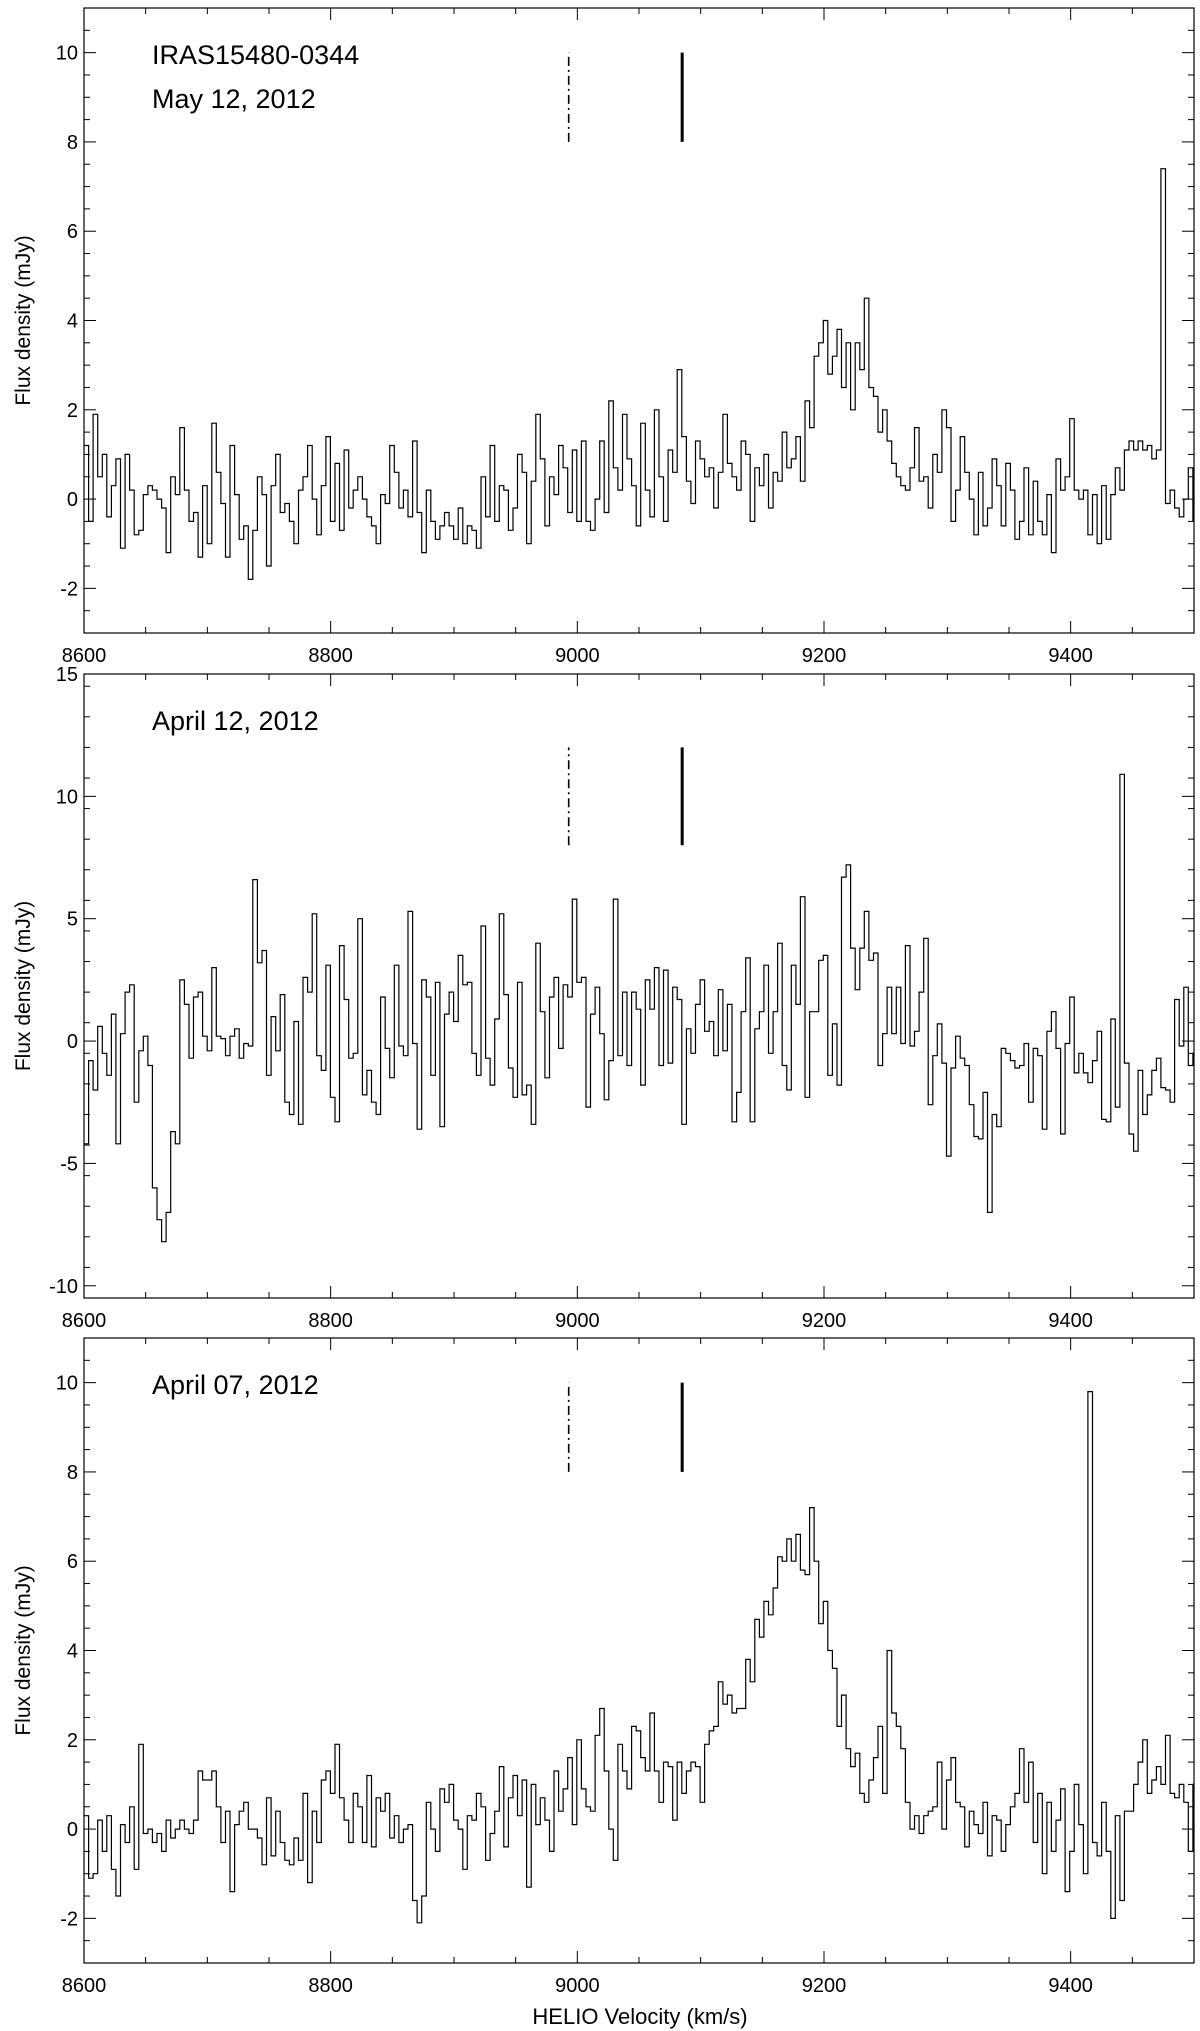 The height and width of the screenshot is (2031, 1200). What do you see at coordinates (255, 55) in the screenshot?
I see `panel-annotation: IRAS15480-0344` at bounding box center [255, 55].